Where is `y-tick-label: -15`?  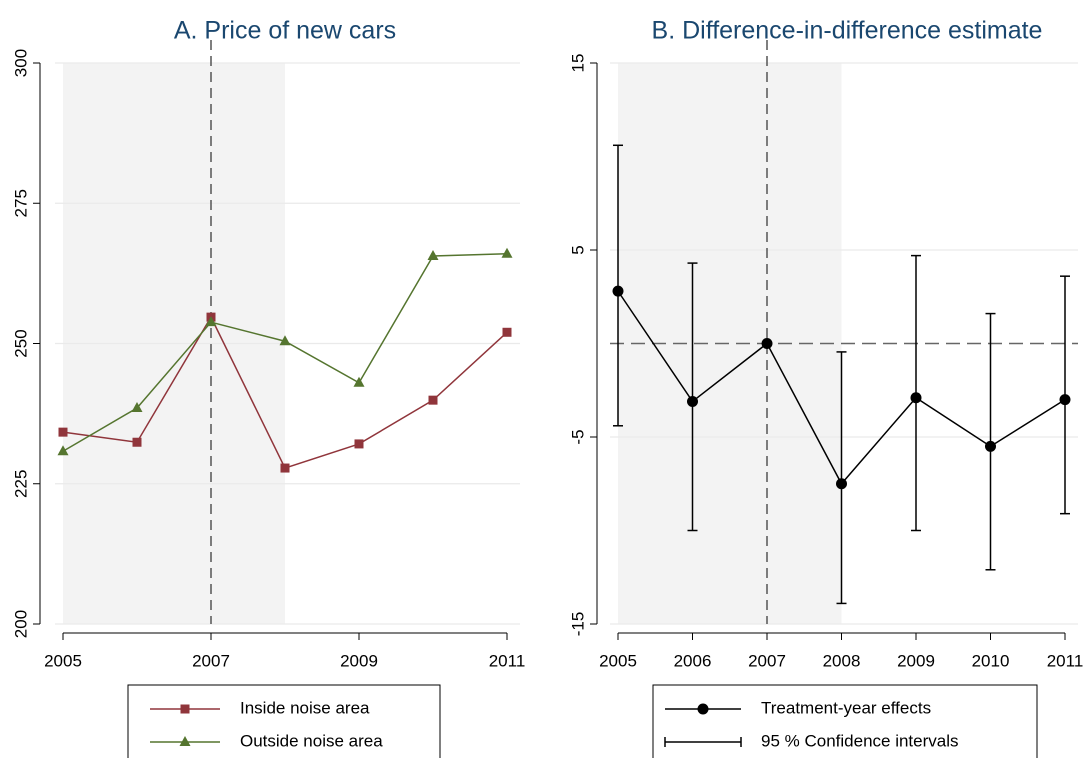
y-tick-label: -15 is located at coordinates (577, 624).